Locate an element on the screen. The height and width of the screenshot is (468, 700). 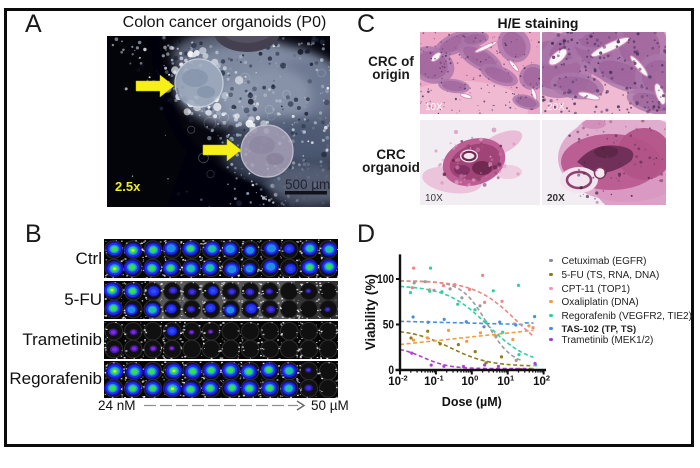
svg-text: 50 is located at coordinates (388, 325).